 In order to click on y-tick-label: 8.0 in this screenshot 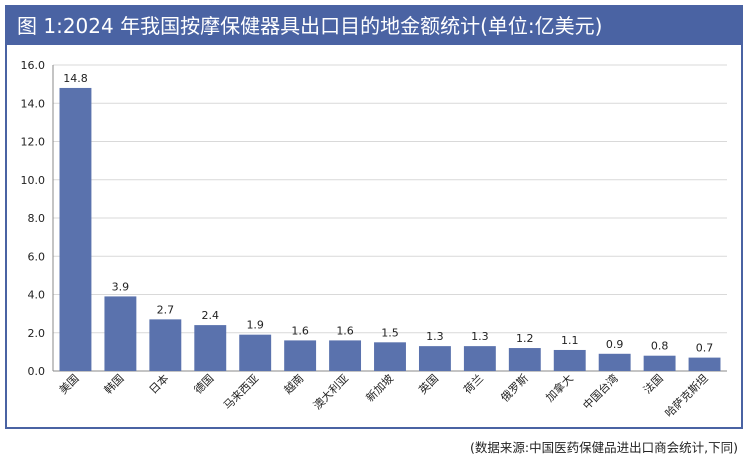, I will do `click(37, 218)`.